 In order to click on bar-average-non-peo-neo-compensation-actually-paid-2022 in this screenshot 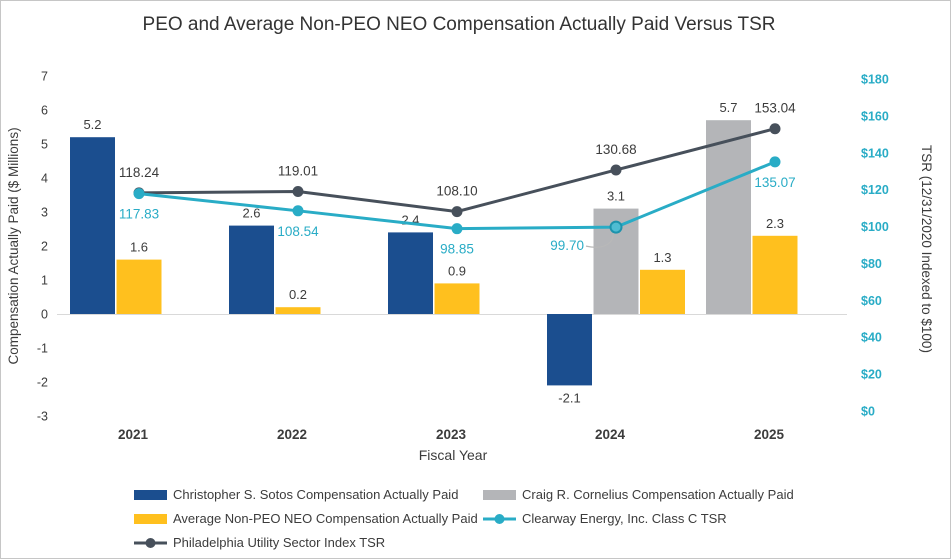, I will do `click(298, 310)`.